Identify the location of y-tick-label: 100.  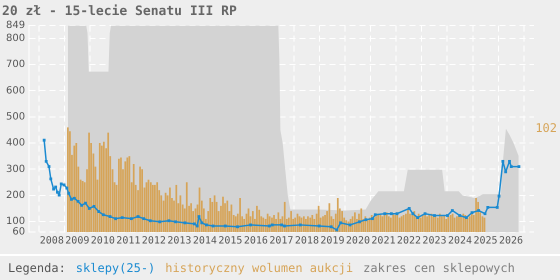
(16, 222).